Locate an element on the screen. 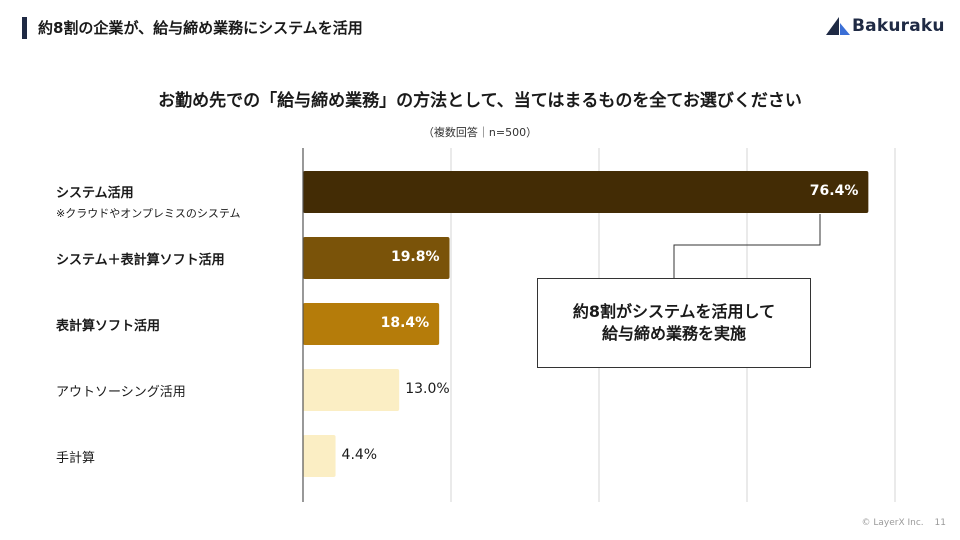  footer: © LayerX Inc. 11 is located at coordinates (900, 523).